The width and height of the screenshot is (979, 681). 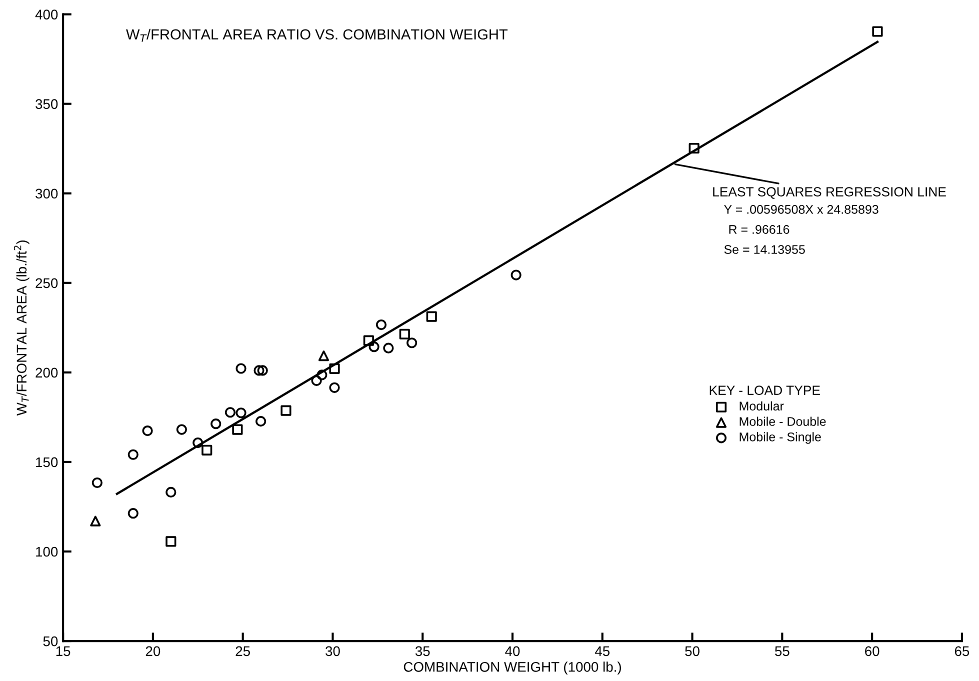 What do you see at coordinates (47, 283) in the screenshot?
I see `y-tick-label: 250` at bounding box center [47, 283].